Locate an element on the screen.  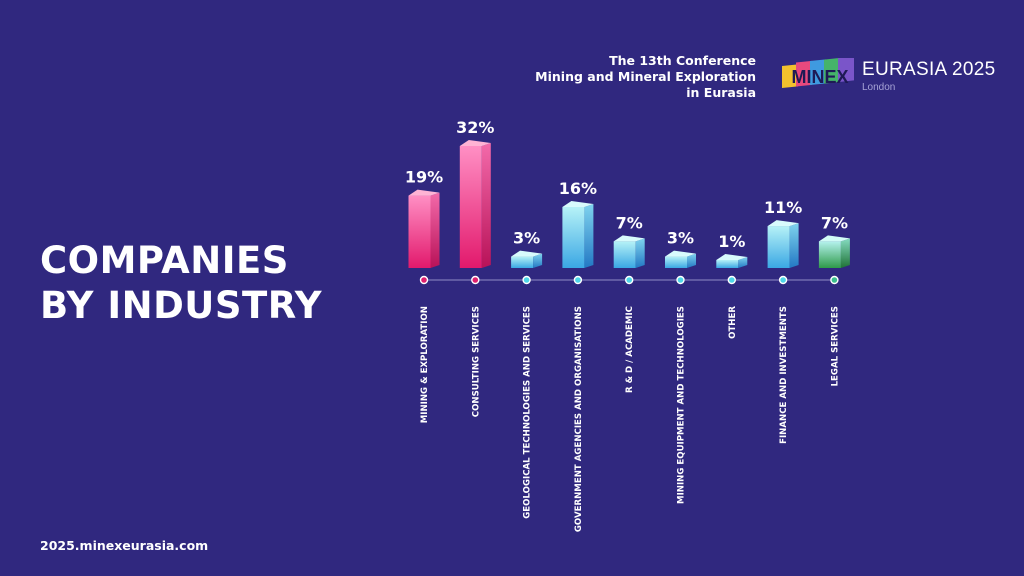
category-label: R & D / ACADEMIC is located at coordinates (630, 349).